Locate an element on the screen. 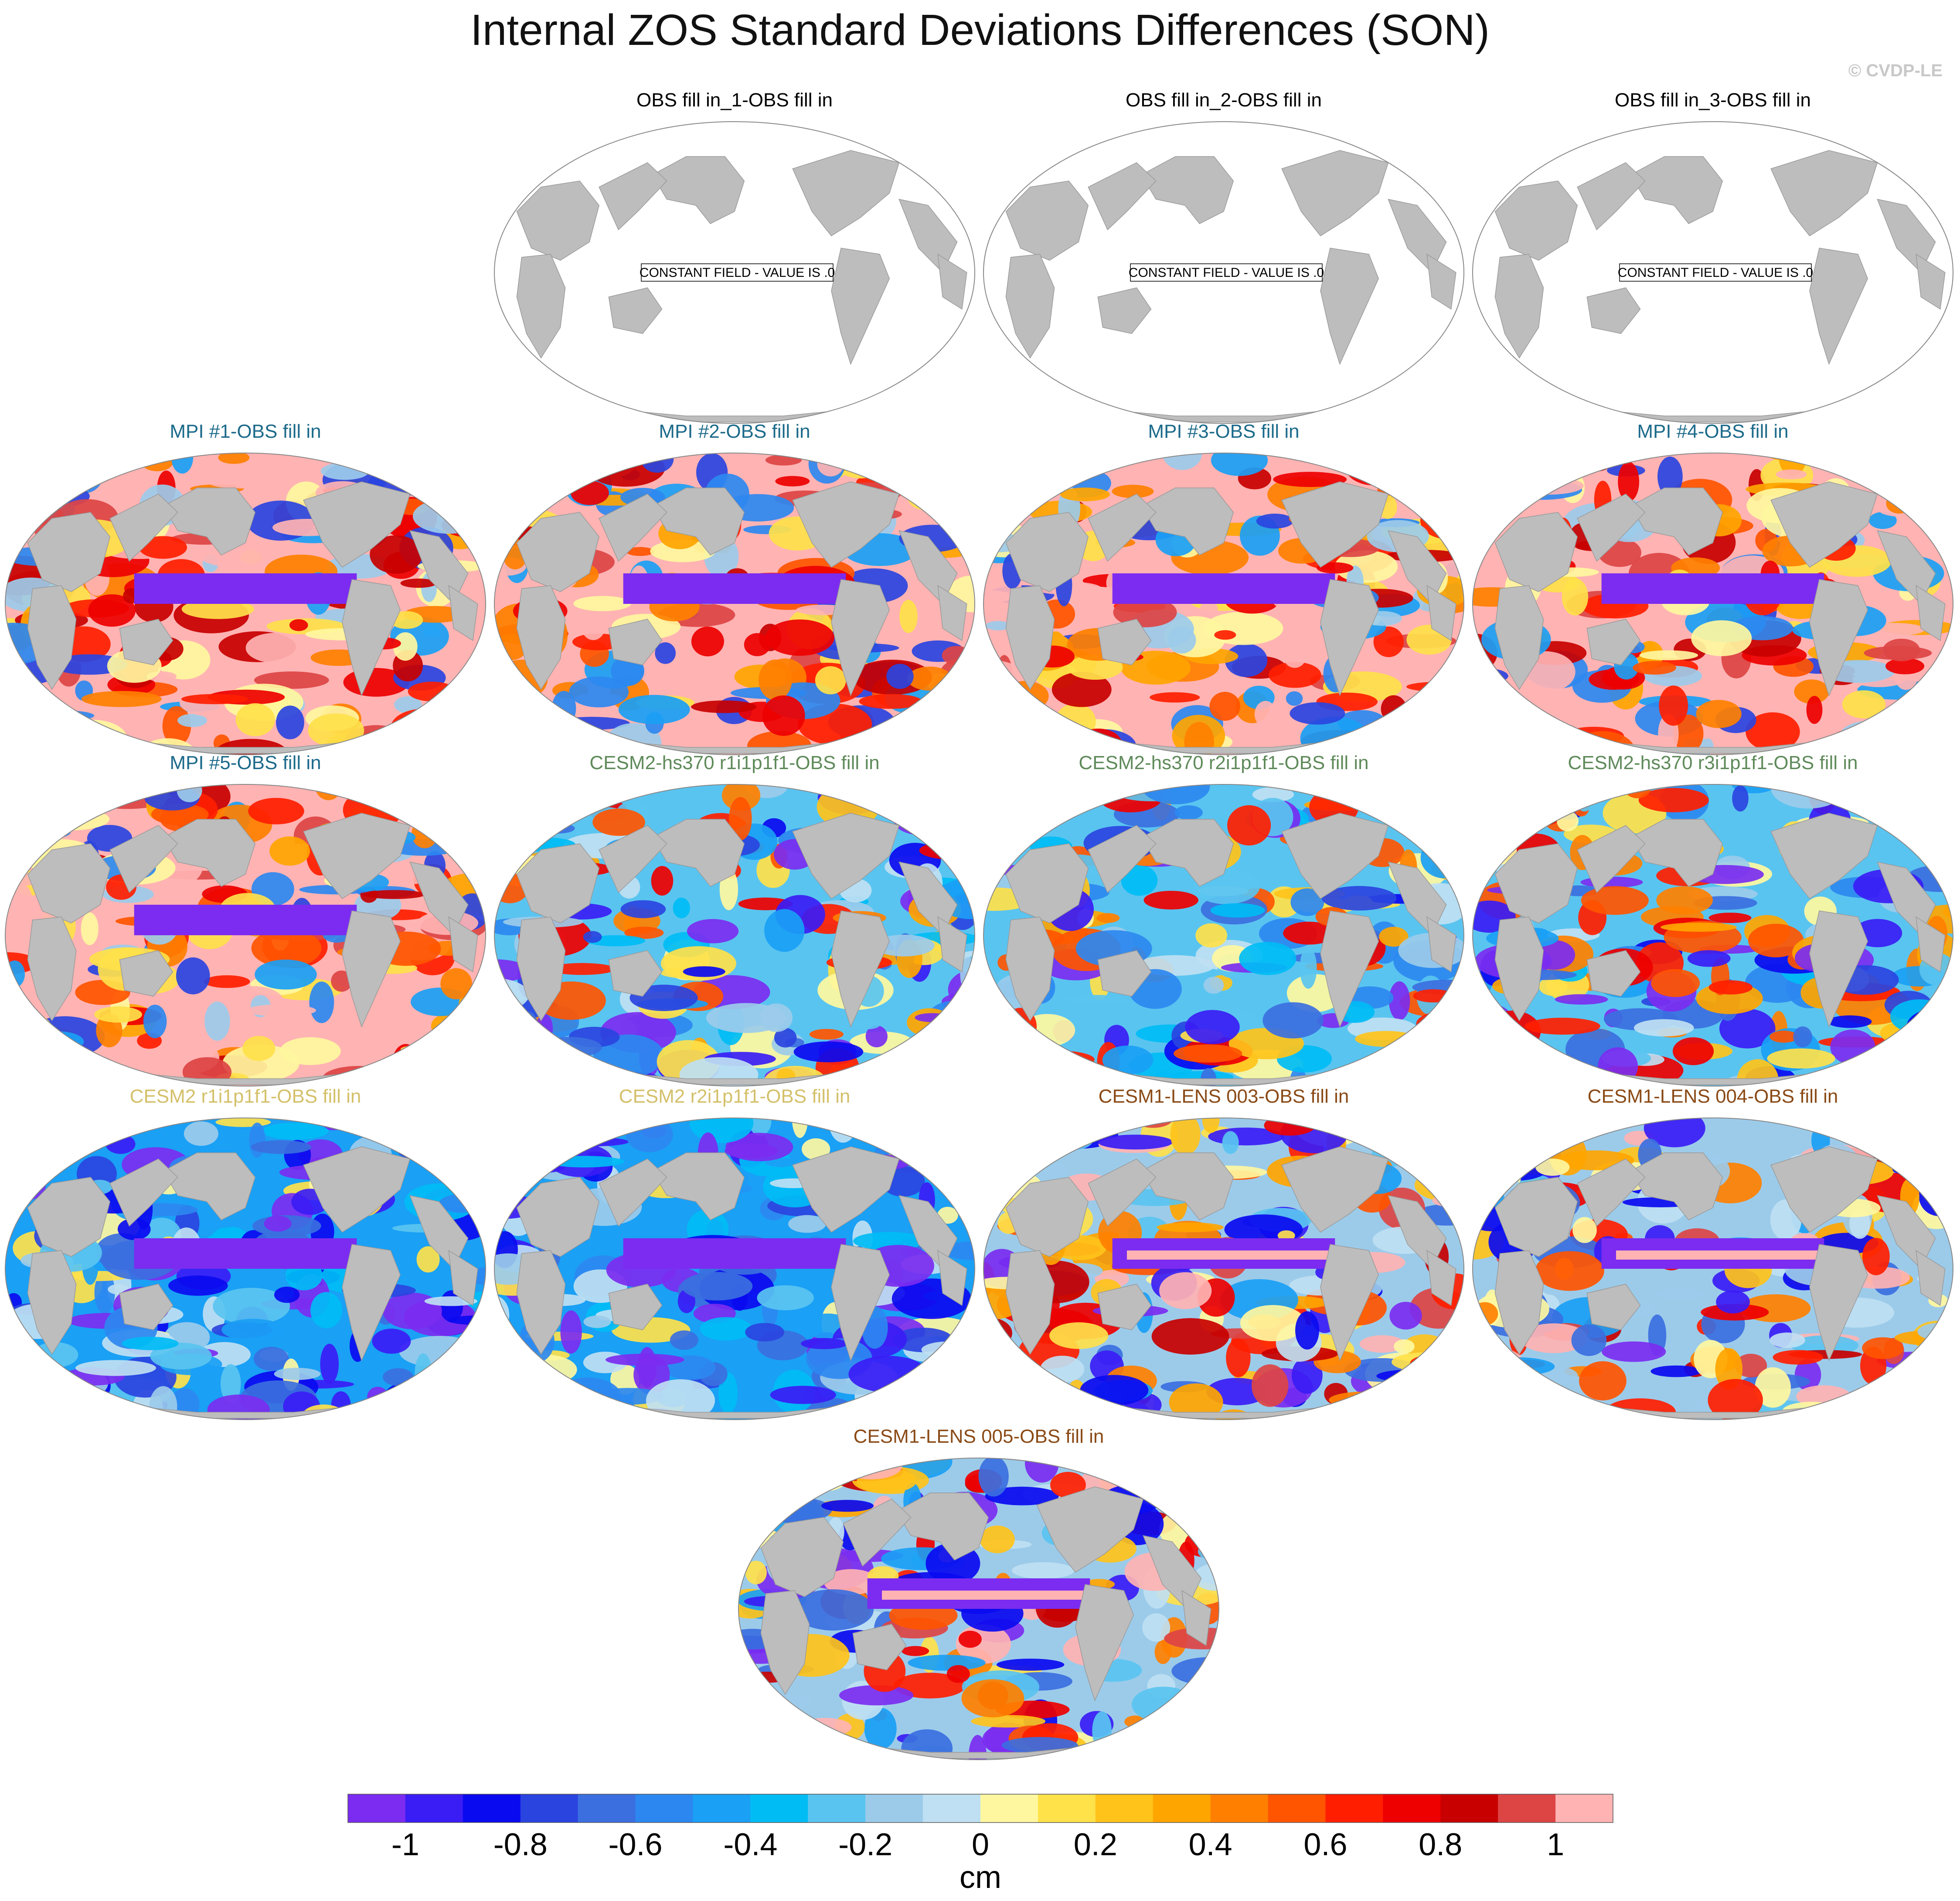 Image resolution: width=1960 pixels, height=1901 pixels. colorbar-tick-label: 1 is located at coordinates (1555, 1844).